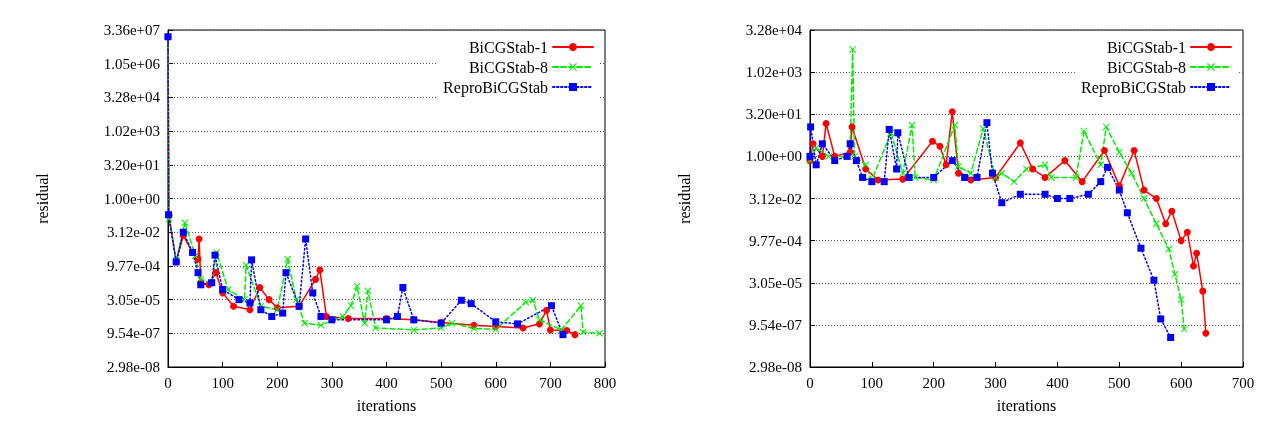 This screenshot has width=1268, height=437. I want to click on x-tick-label: 800, so click(605, 382).